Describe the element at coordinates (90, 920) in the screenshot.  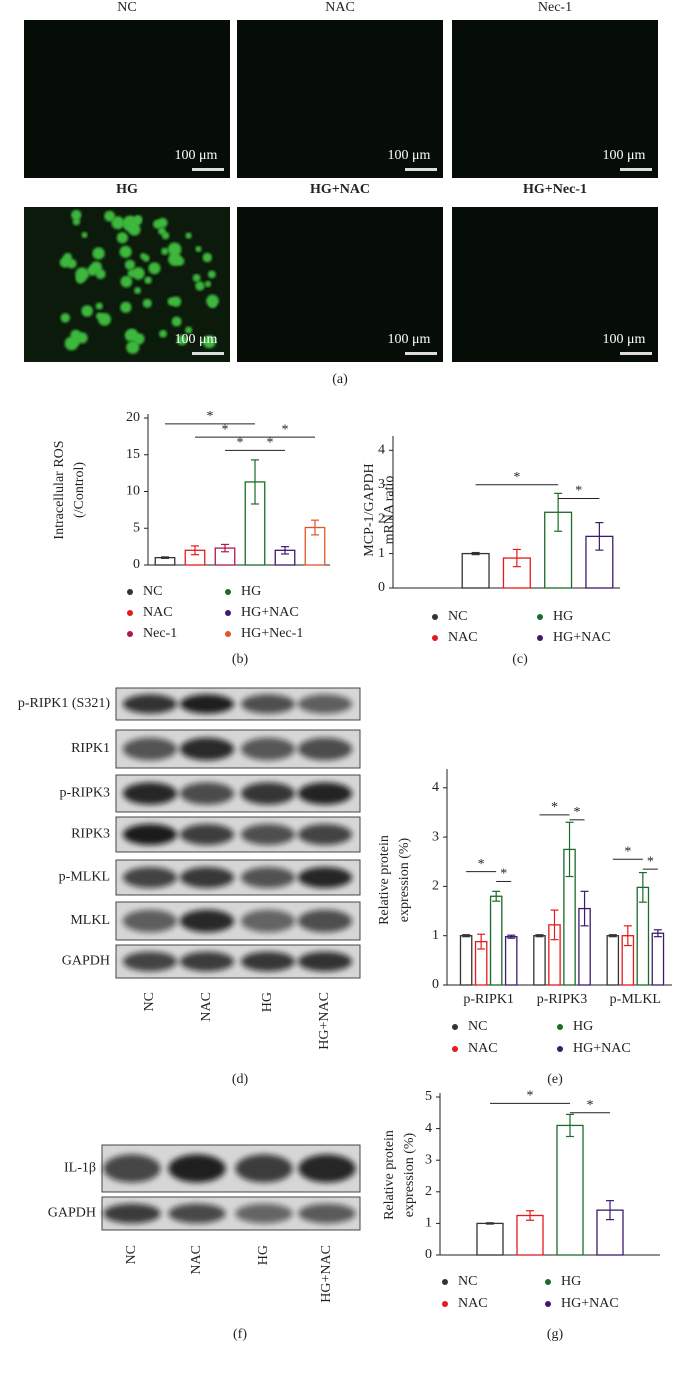
I see `blot-row-label: MLKL` at that location.